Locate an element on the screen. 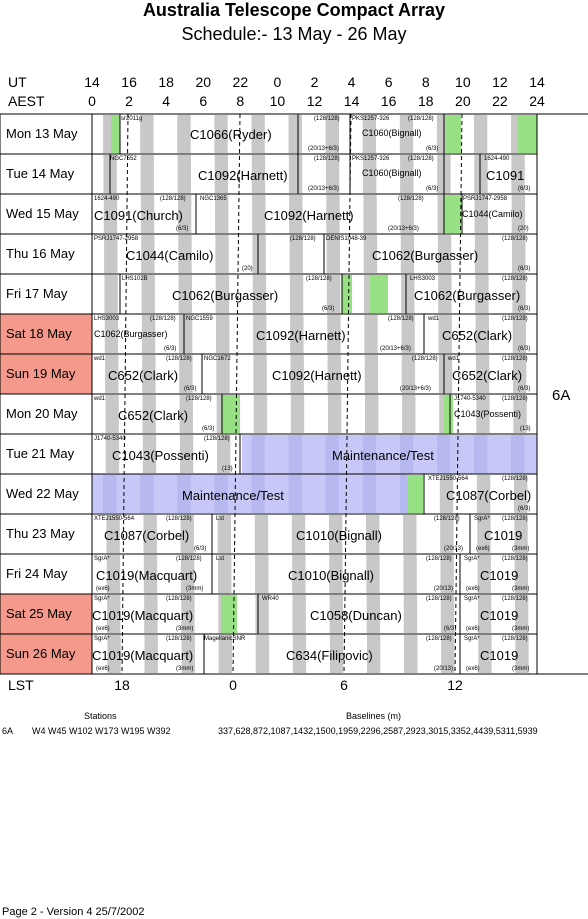 The width and height of the screenshot is (588, 919). schedule-entry-text: (13) is located at coordinates (525, 429).